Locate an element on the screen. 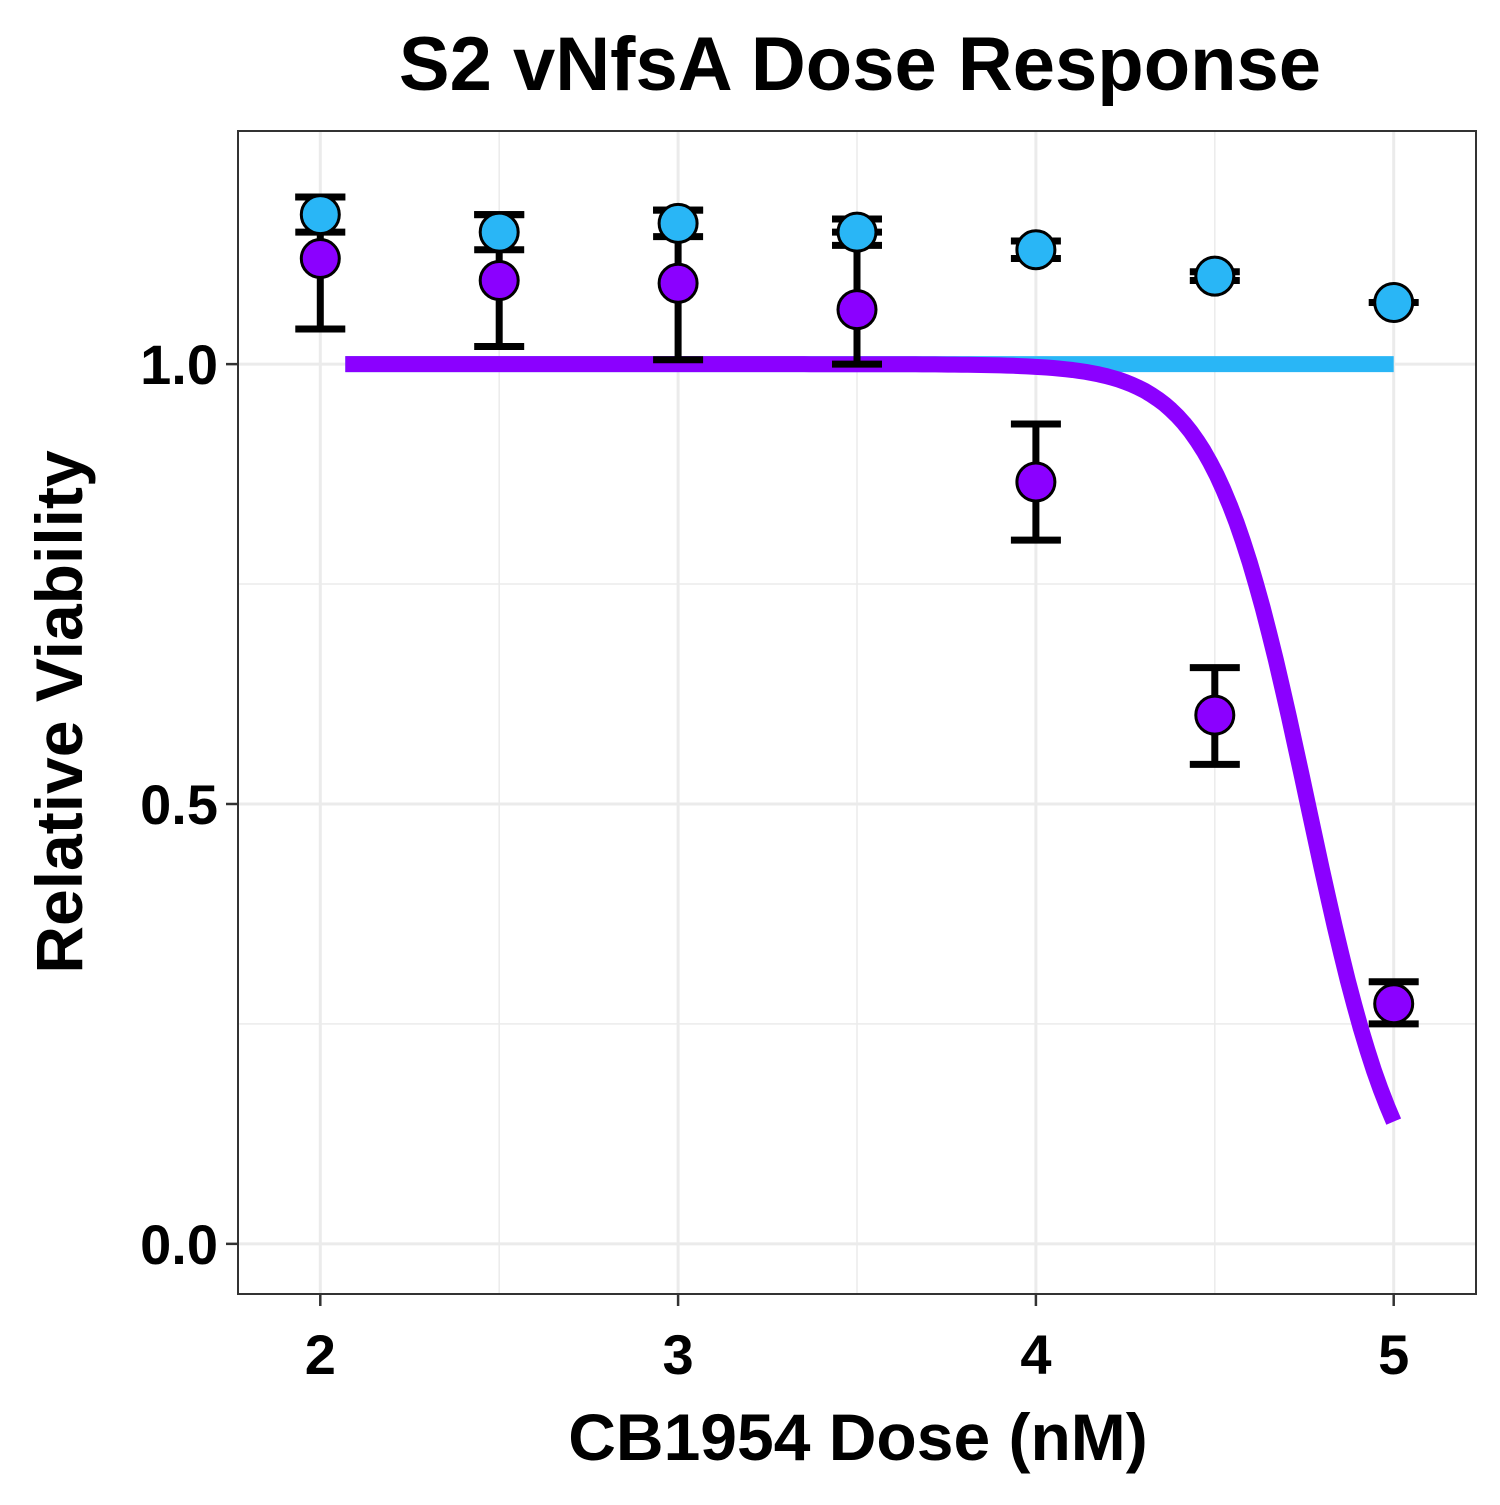 Image resolution: width=1500 pixels, height=1505 pixels. y-tick-label: 0.5 is located at coordinates (179, 804).